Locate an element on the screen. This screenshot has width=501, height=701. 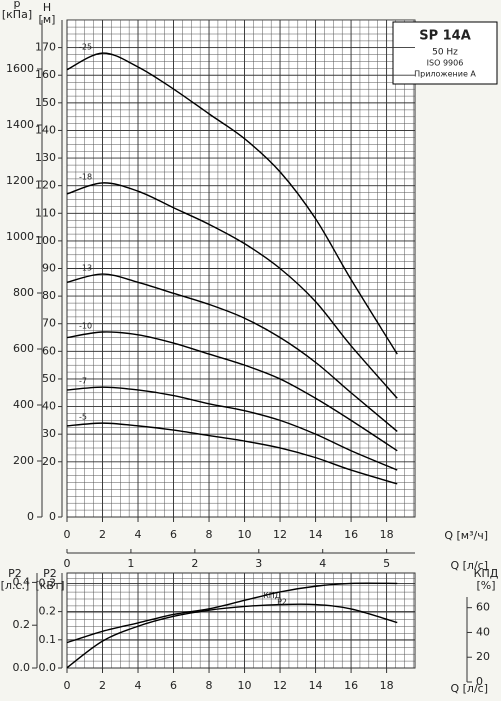
box-text: ISO 9906 is located at coordinates (445, 63).